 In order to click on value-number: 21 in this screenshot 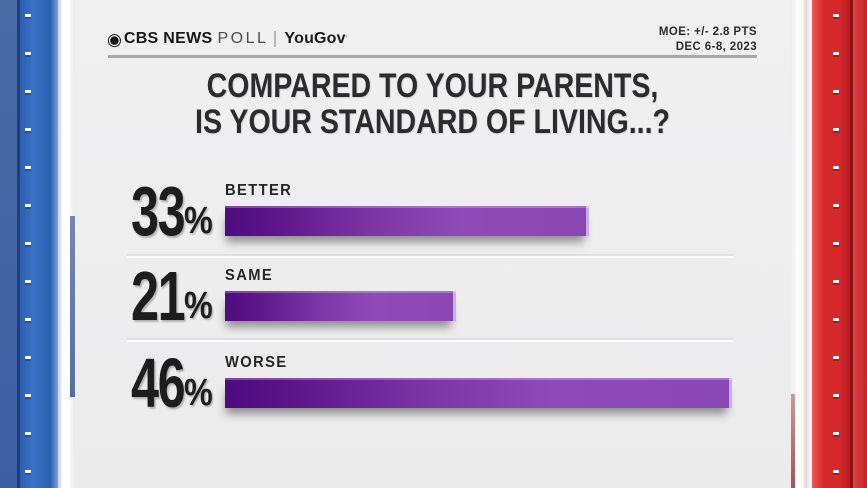, I will do `click(158, 296)`.